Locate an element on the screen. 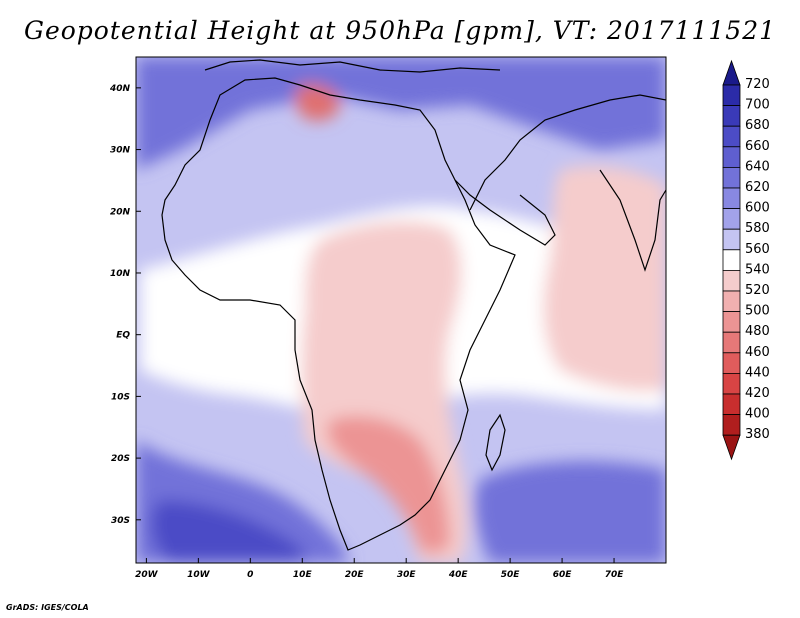 The image size is (800, 618). lon-tick-label: 60E is located at coordinates (563, 575).